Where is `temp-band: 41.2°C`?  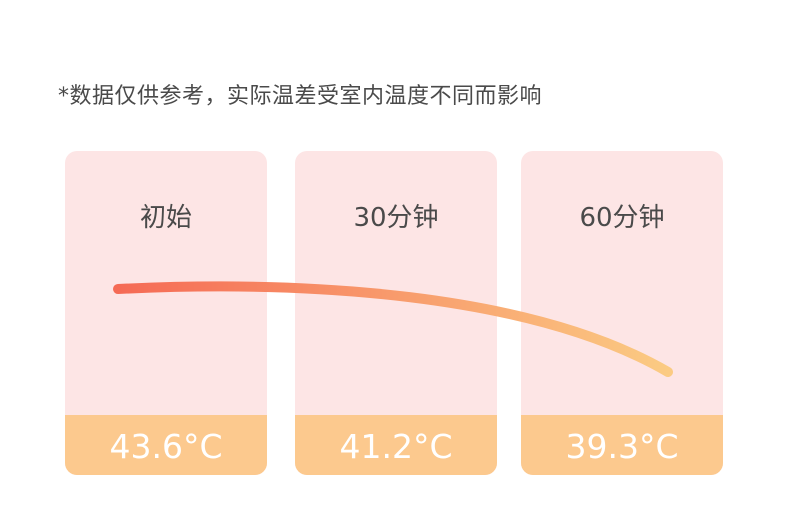 temp-band: 41.2°C is located at coordinates (396, 445).